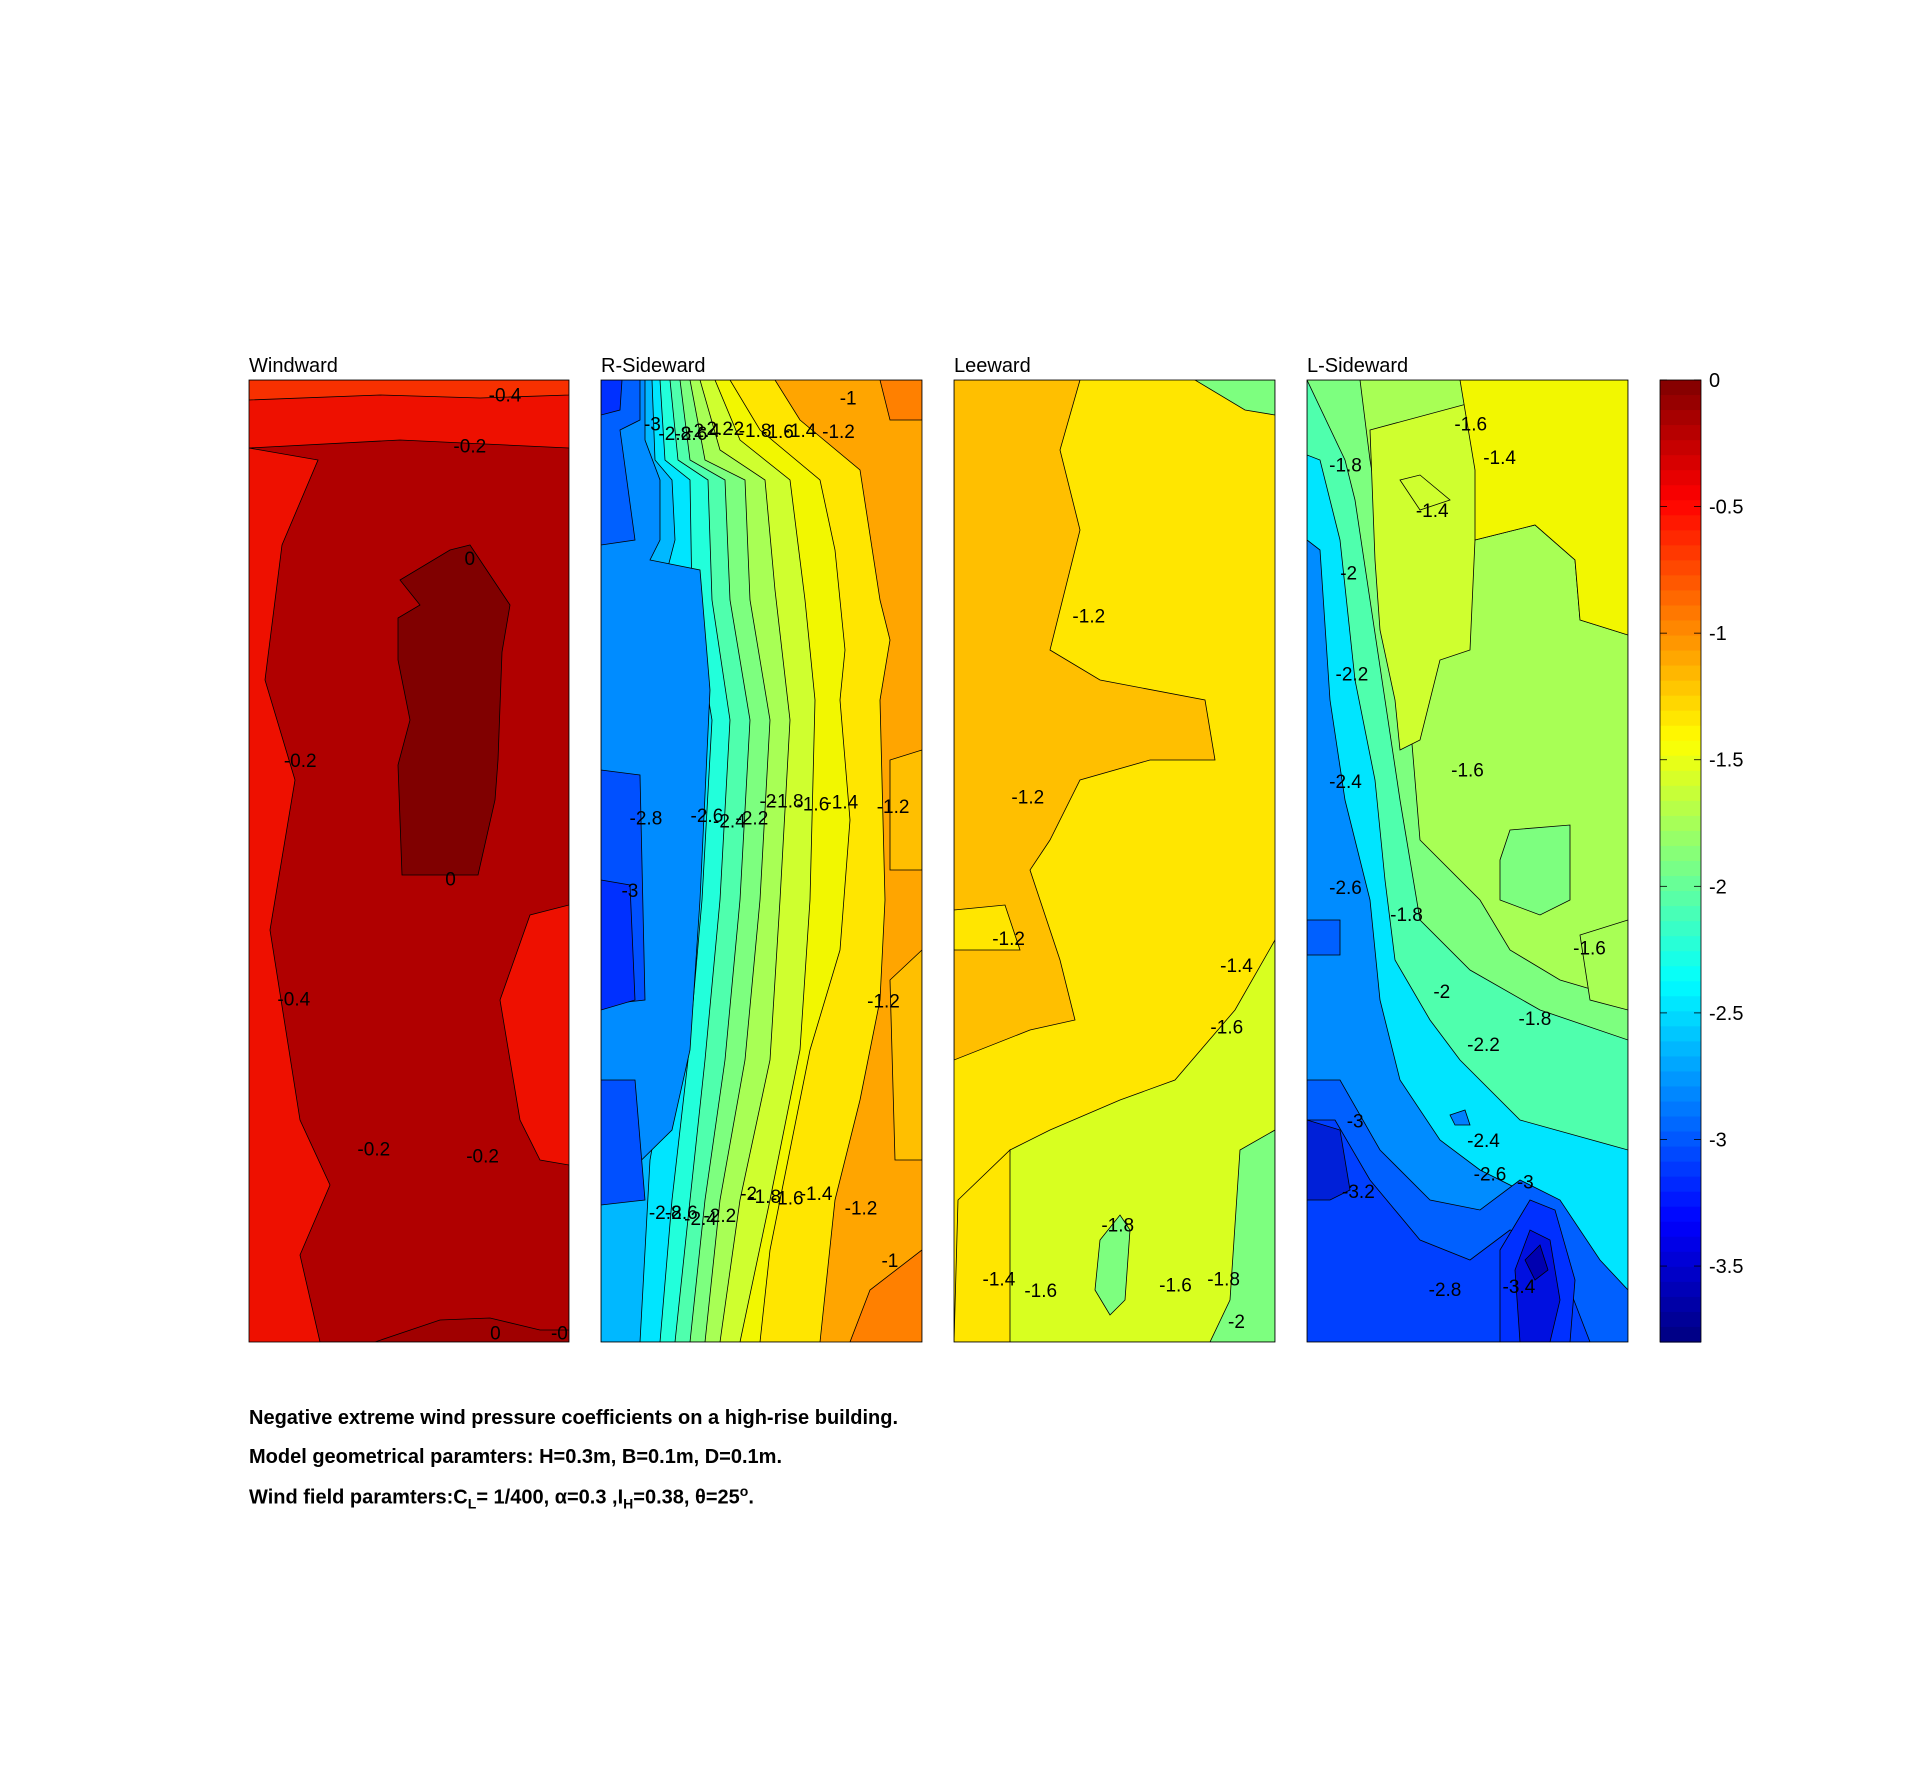 The width and height of the screenshot is (1908, 1774). I want to click on panel-windward: Windward, so click(409, 849).